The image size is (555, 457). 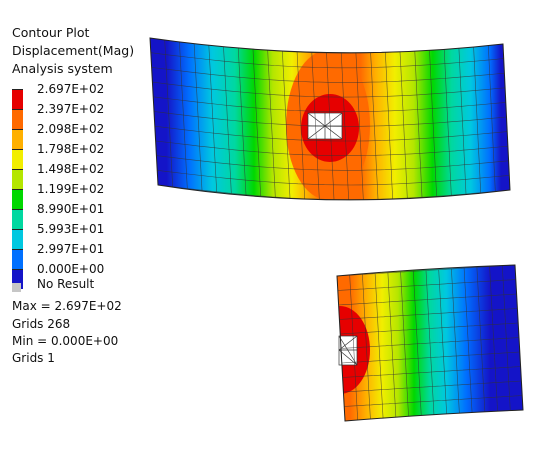 What do you see at coordinates (67, 306) in the screenshot?
I see `max-value-label: Max = 2.697E+02` at bounding box center [67, 306].